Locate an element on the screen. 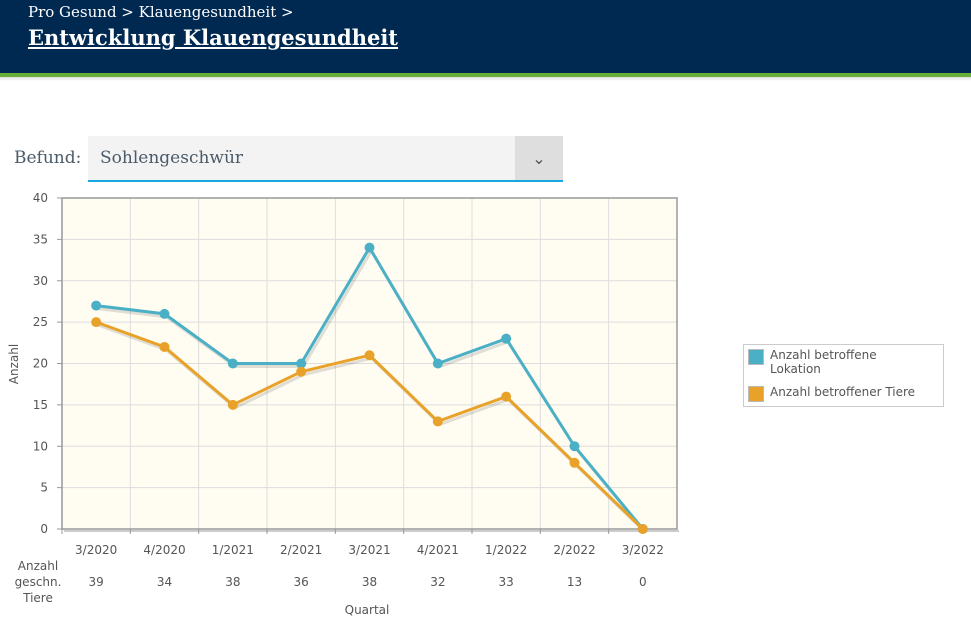  page-title: Entwicklung Klauengesundheit is located at coordinates (213, 37).